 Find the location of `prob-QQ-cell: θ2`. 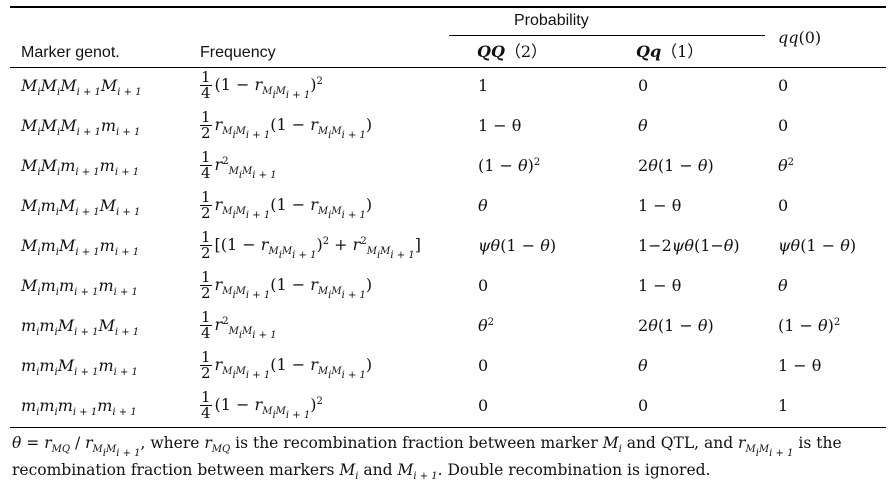

prob-QQ-cell: θ2 is located at coordinates (486, 325).